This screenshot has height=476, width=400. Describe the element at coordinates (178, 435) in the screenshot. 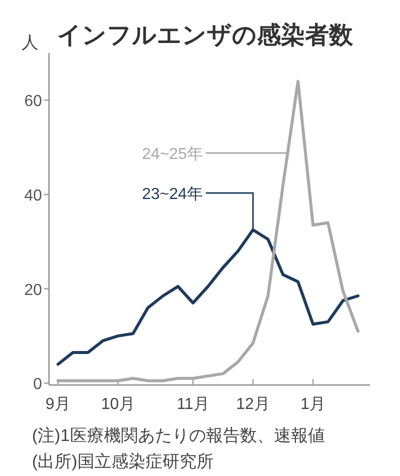

I see `annotation: (注)1医療機関あたりの報告数、速報値` at that location.